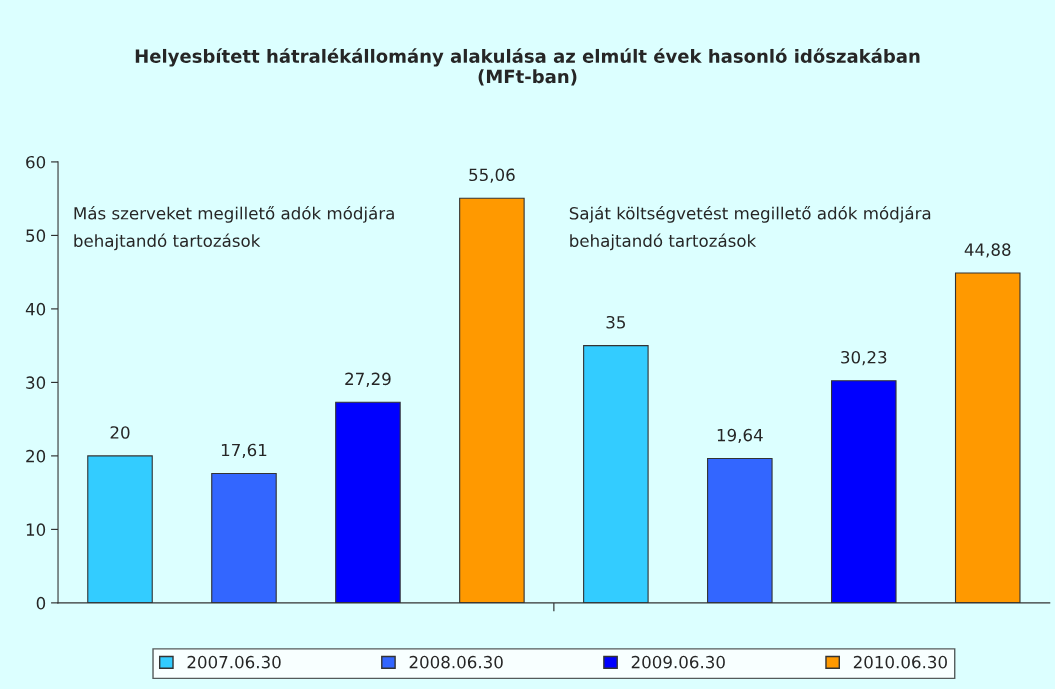 Image resolution: width=1055 pixels, height=689 pixels. What do you see at coordinates (740, 436) in the screenshot?
I see `data-label: 19,64` at bounding box center [740, 436].